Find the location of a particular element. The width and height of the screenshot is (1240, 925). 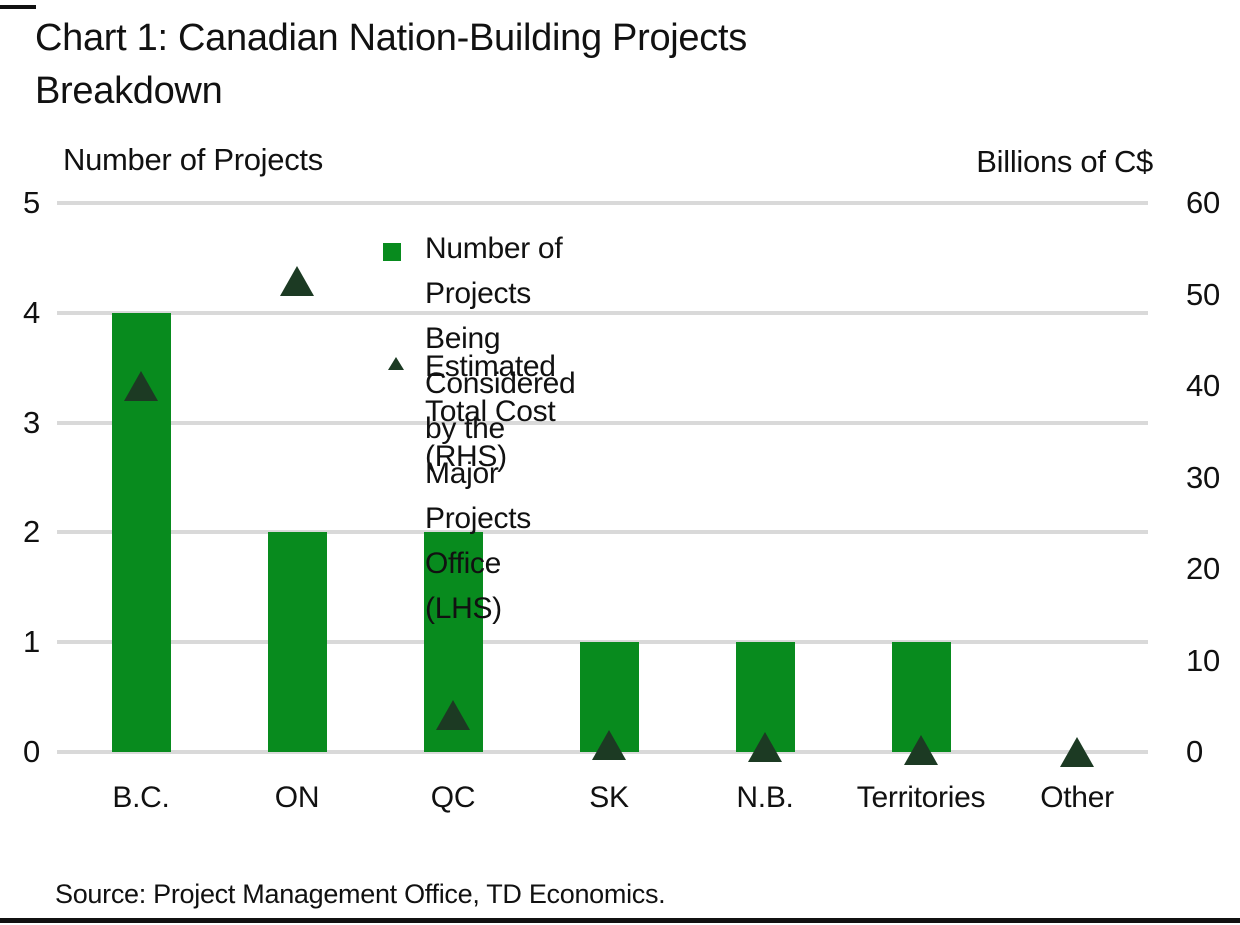

left-axis-tick: 2 is located at coordinates (31, 532).